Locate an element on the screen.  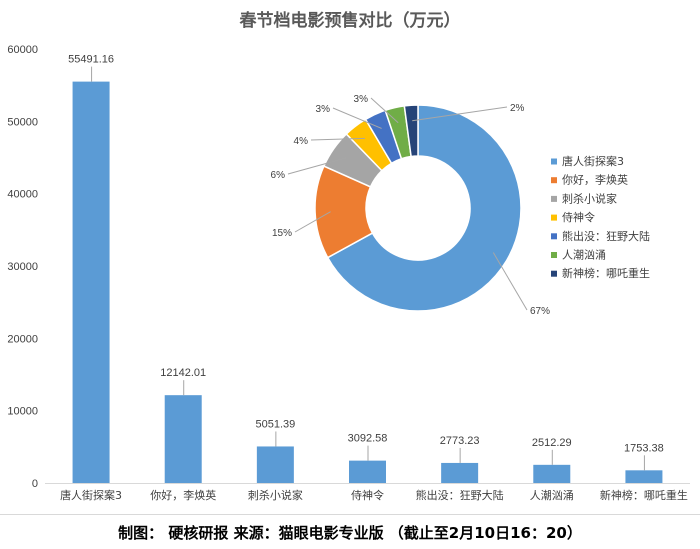
y-tick-label: 60000 is located at coordinates (22, 50).